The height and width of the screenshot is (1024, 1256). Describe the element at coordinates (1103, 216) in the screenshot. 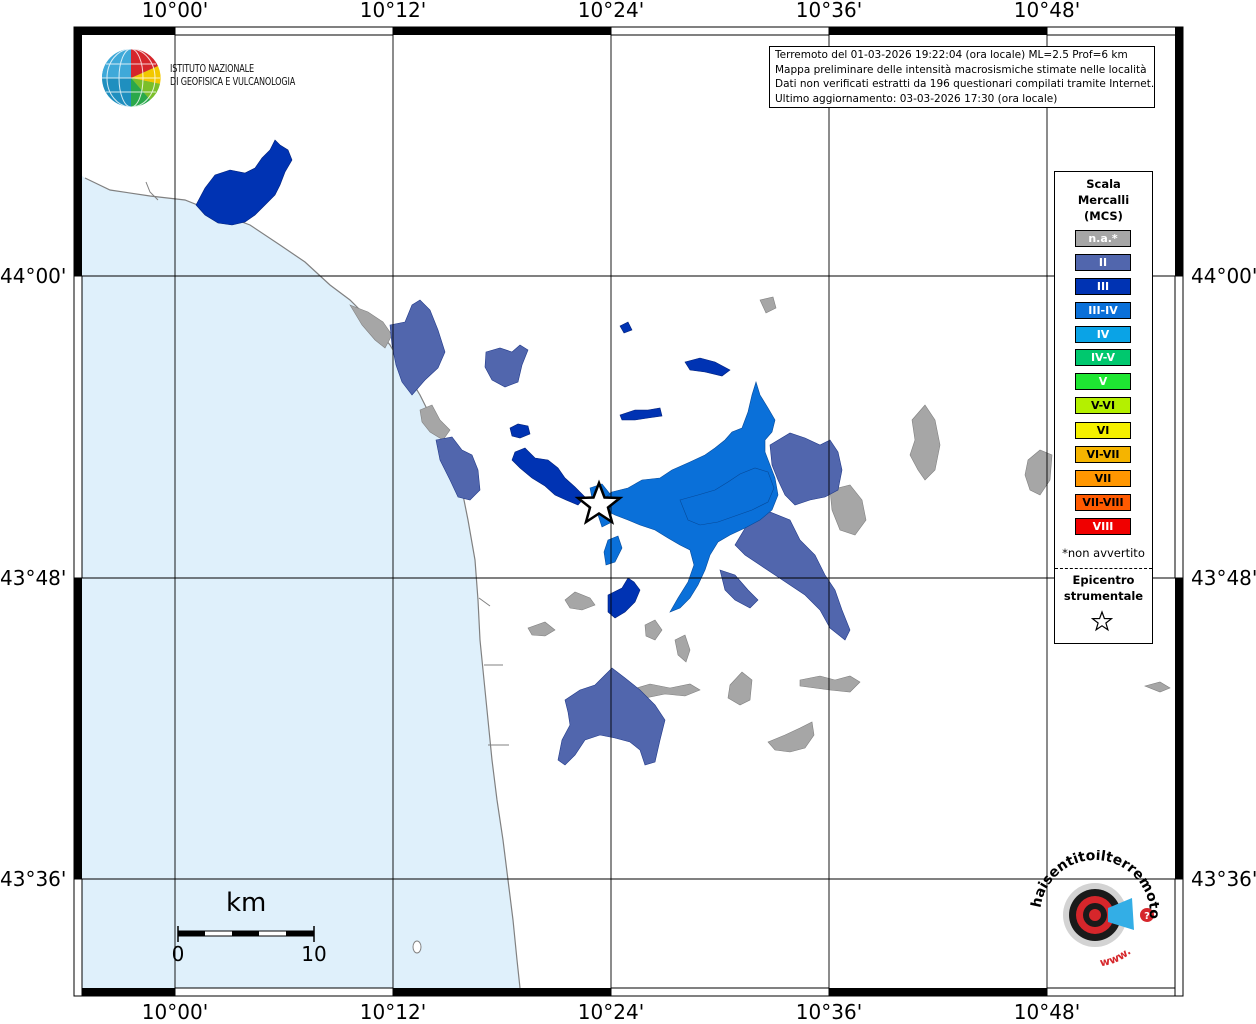

I see `legend-title-line3: (MCS)` at that location.